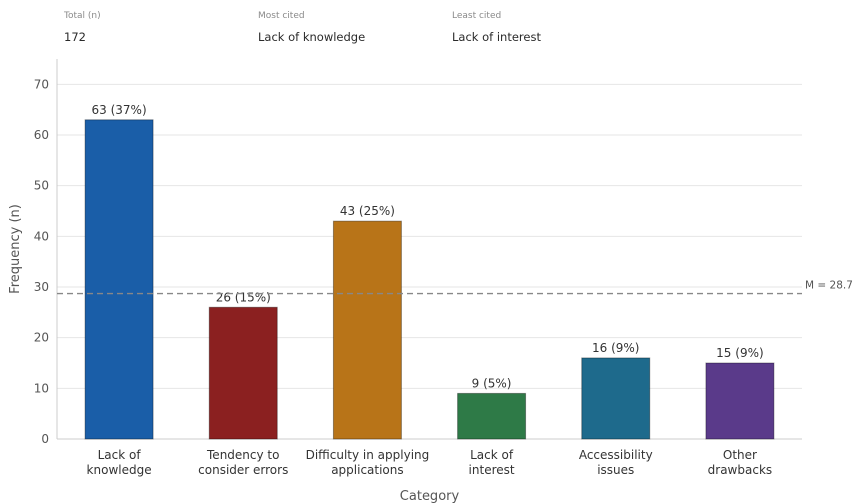 This screenshot has width=855, height=504. Describe the element at coordinates (242, 455) in the screenshot. I see `category-label: Tendency to` at that location.